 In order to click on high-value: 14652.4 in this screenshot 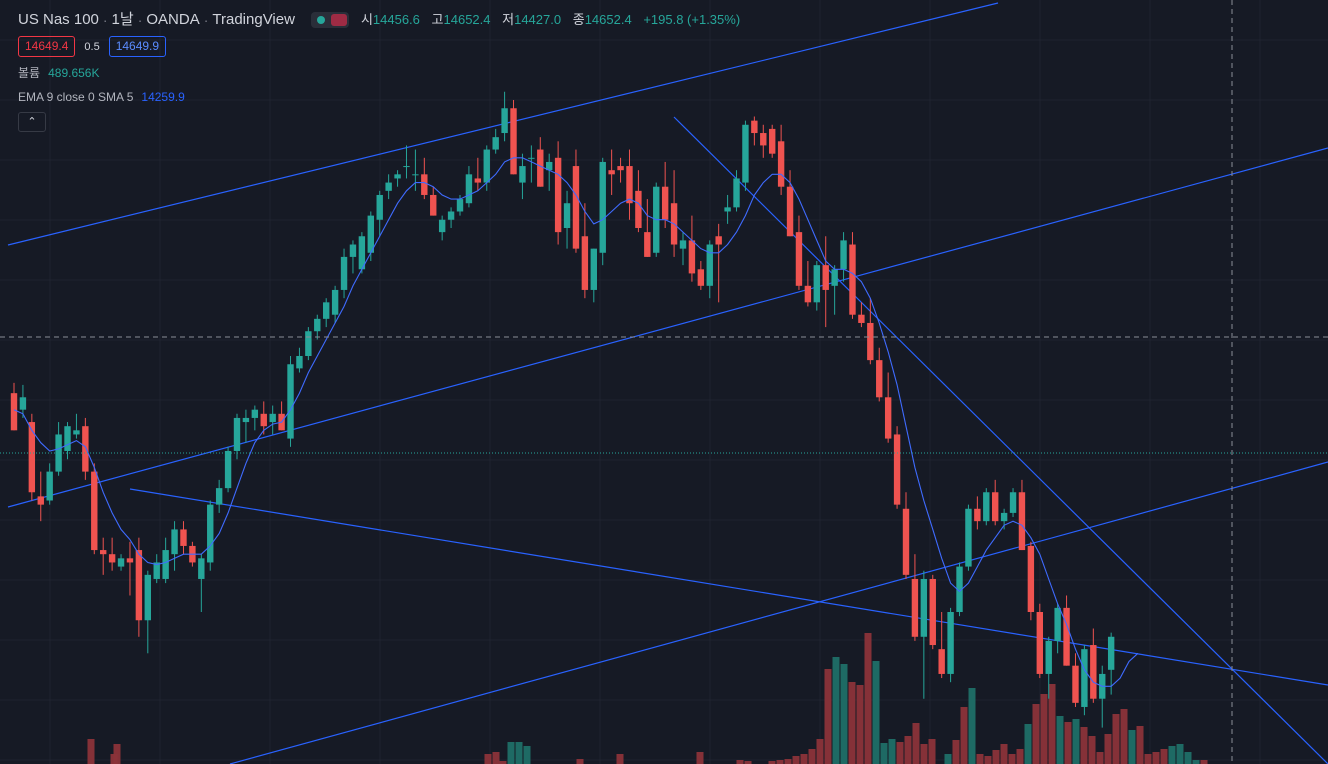, I will do `click(467, 19)`.